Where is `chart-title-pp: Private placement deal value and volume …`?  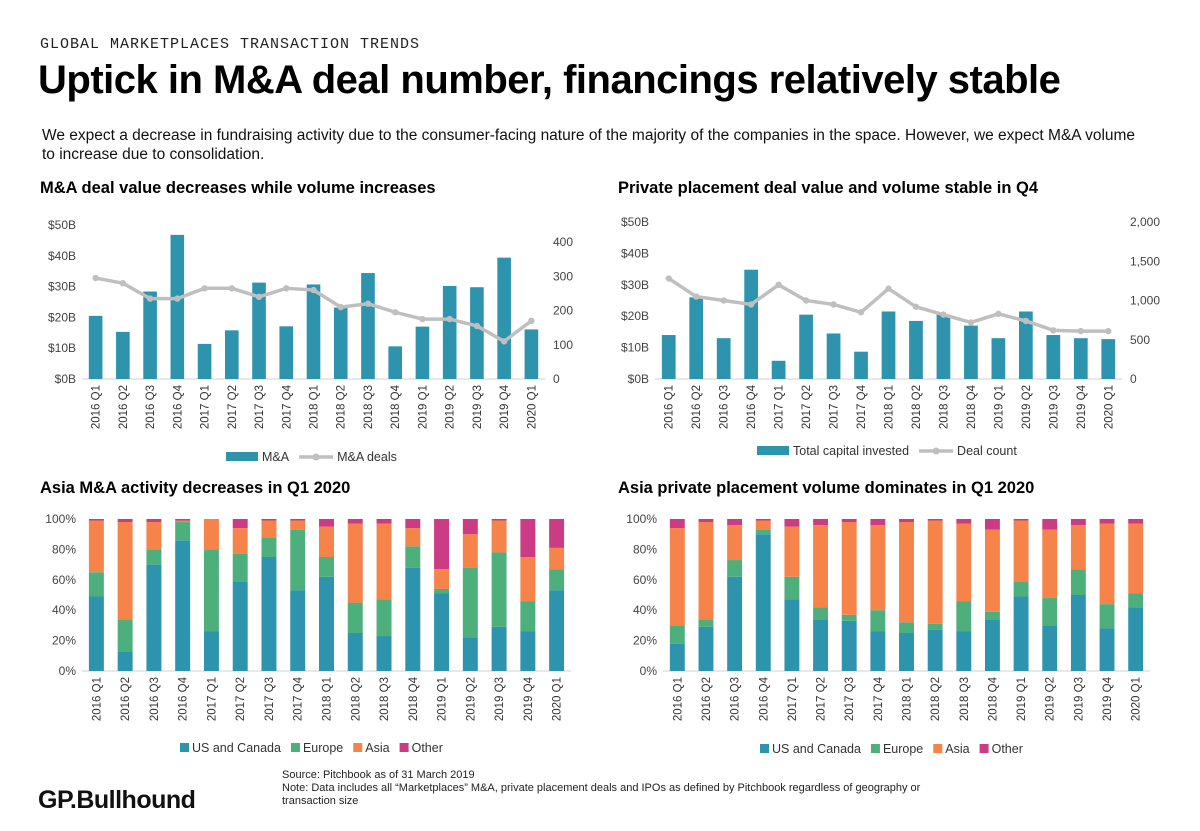 chart-title-pp: Private placement deal value and volume … is located at coordinates (828, 188).